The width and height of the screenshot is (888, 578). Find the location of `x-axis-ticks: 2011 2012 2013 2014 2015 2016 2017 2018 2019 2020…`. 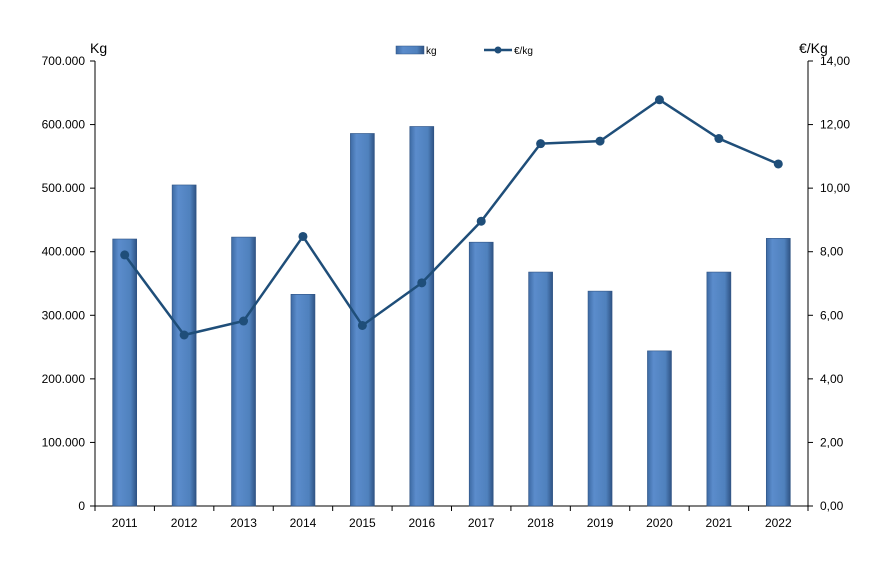

x-axis-ticks: 2011 2012 2013 2014 2015 2016 2017 2018 2019 2020… is located at coordinates (451, 518).